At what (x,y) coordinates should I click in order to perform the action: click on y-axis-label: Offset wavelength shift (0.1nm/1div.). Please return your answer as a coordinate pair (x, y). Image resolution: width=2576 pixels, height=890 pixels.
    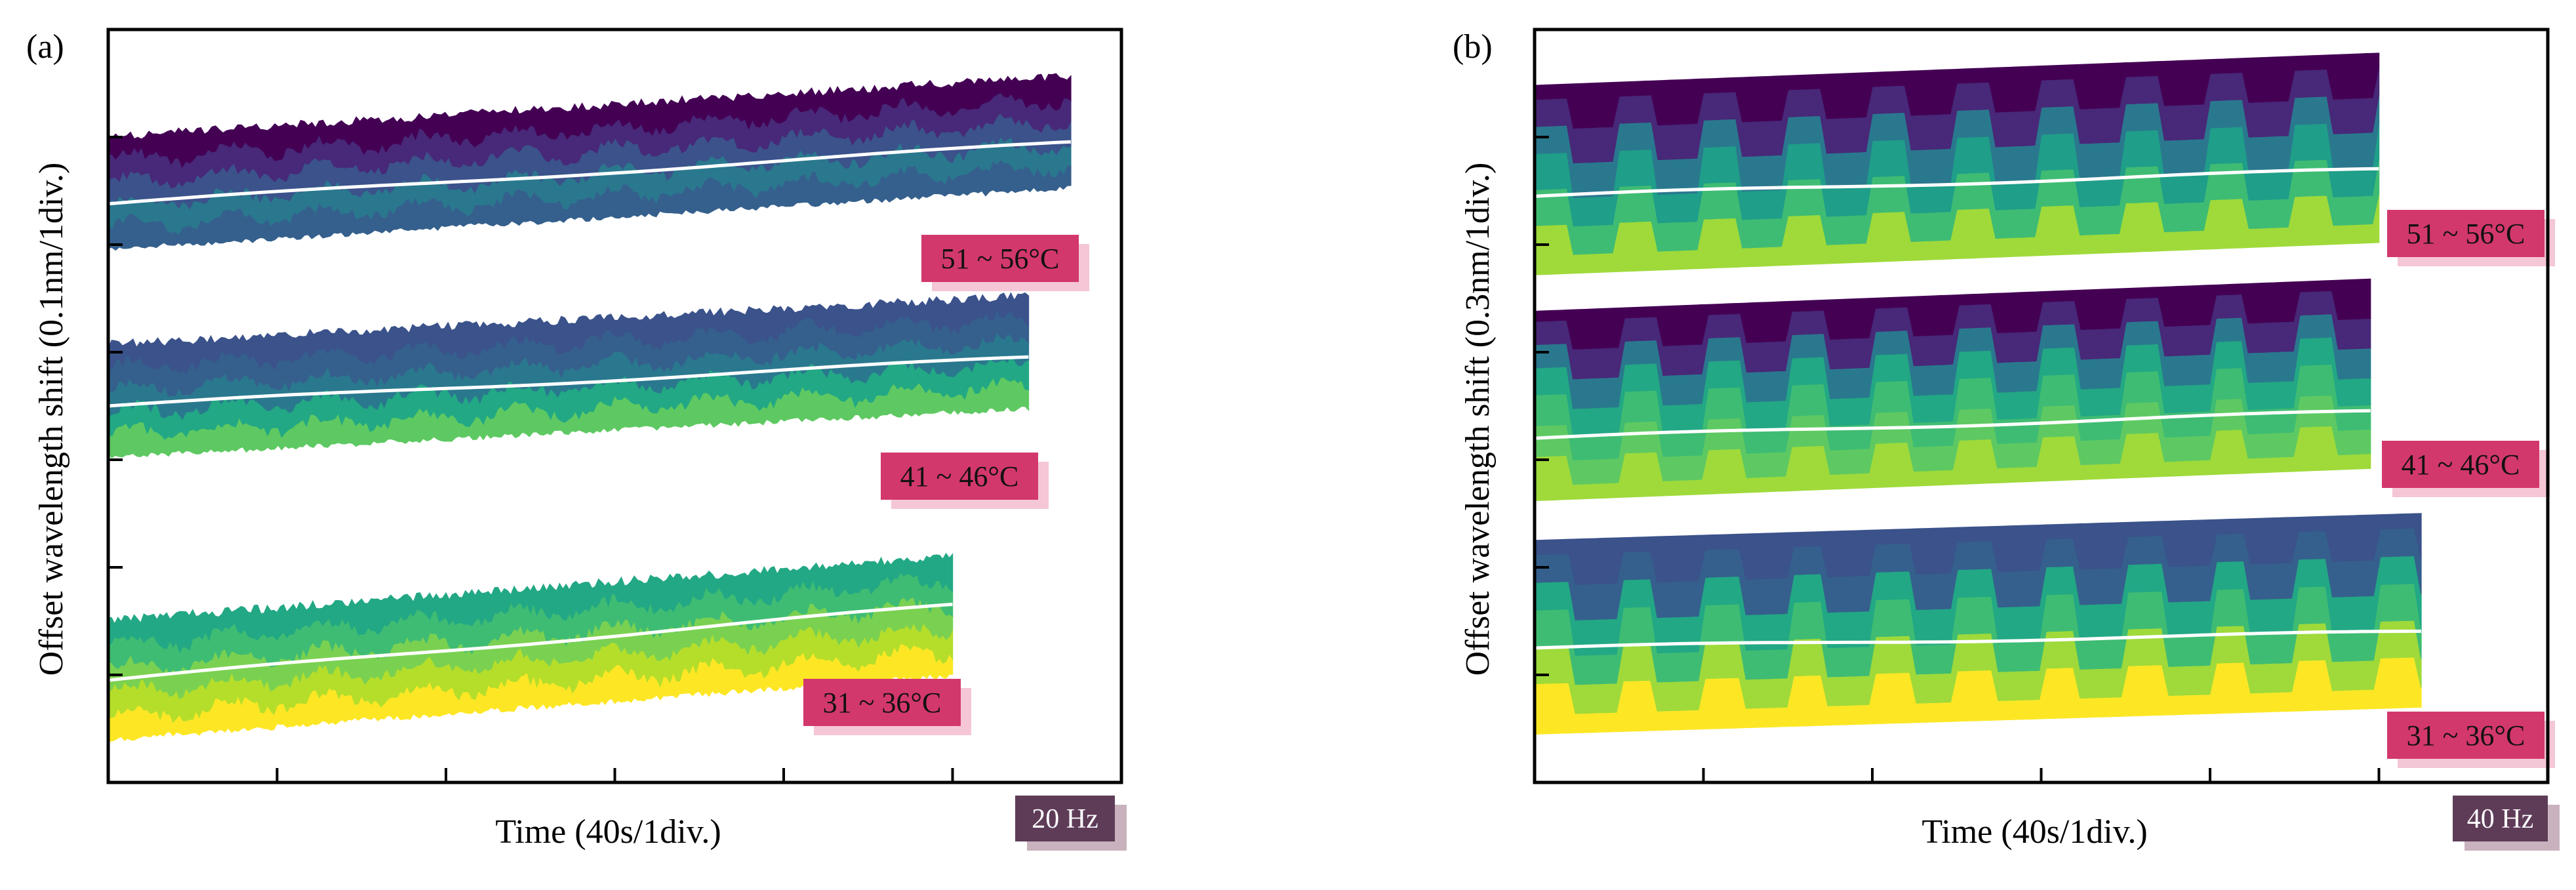
    Looking at the image, I should click on (51, 419).